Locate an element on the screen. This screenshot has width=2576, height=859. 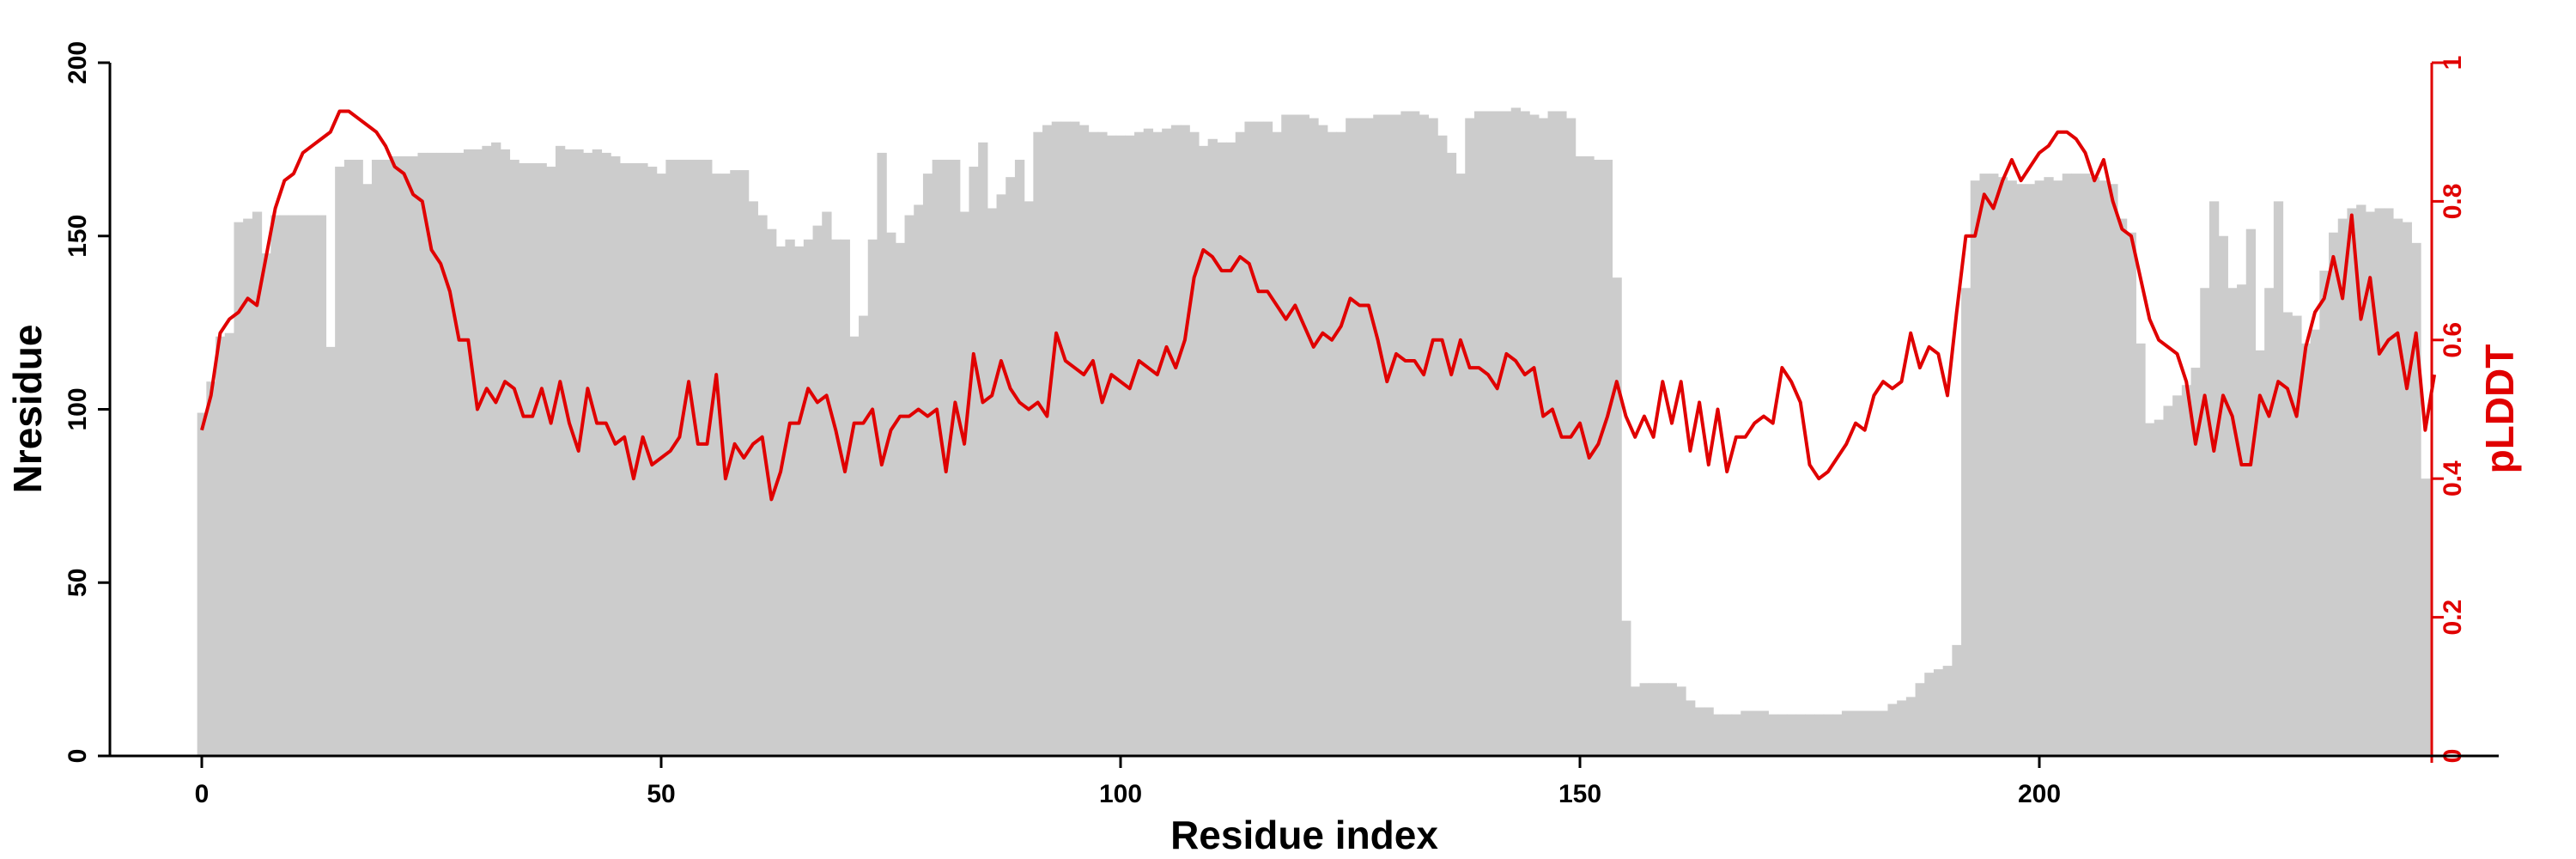
y-tick-label: 100 is located at coordinates (78, 408).